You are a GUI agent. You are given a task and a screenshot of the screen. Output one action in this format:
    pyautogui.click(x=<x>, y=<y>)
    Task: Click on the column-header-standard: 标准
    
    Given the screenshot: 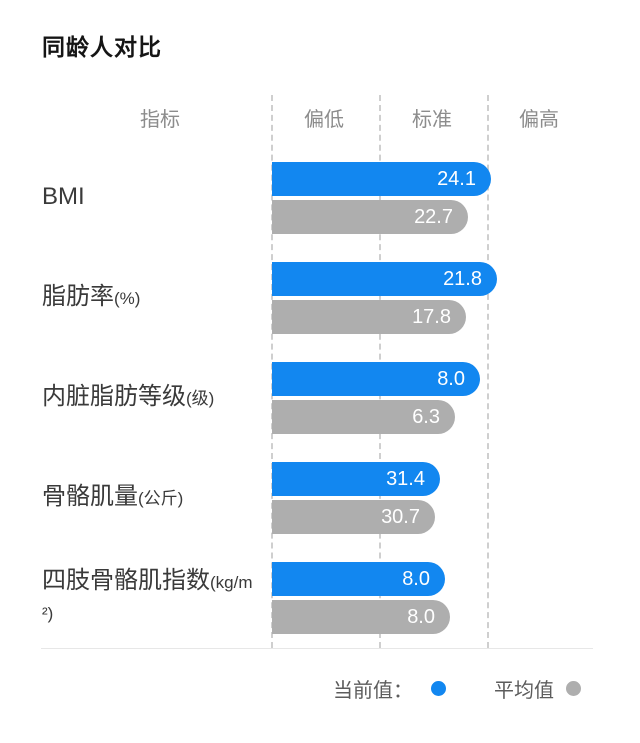 What is the action you would take?
    pyautogui.click(x=432, y=120)
    